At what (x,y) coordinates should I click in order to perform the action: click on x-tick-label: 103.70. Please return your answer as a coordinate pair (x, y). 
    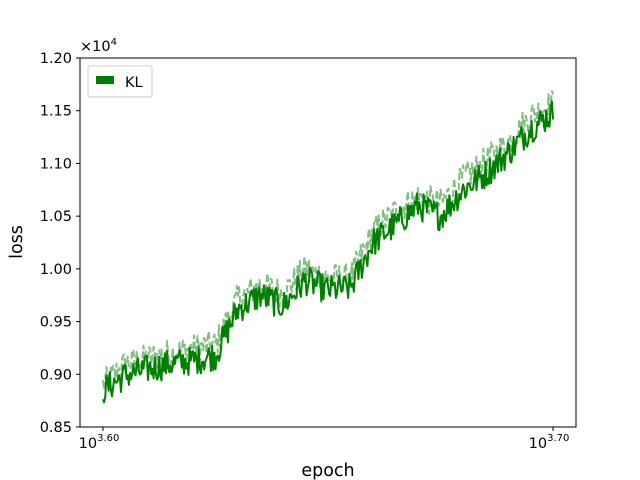
    Looking at the image, I should click on (549, 442).